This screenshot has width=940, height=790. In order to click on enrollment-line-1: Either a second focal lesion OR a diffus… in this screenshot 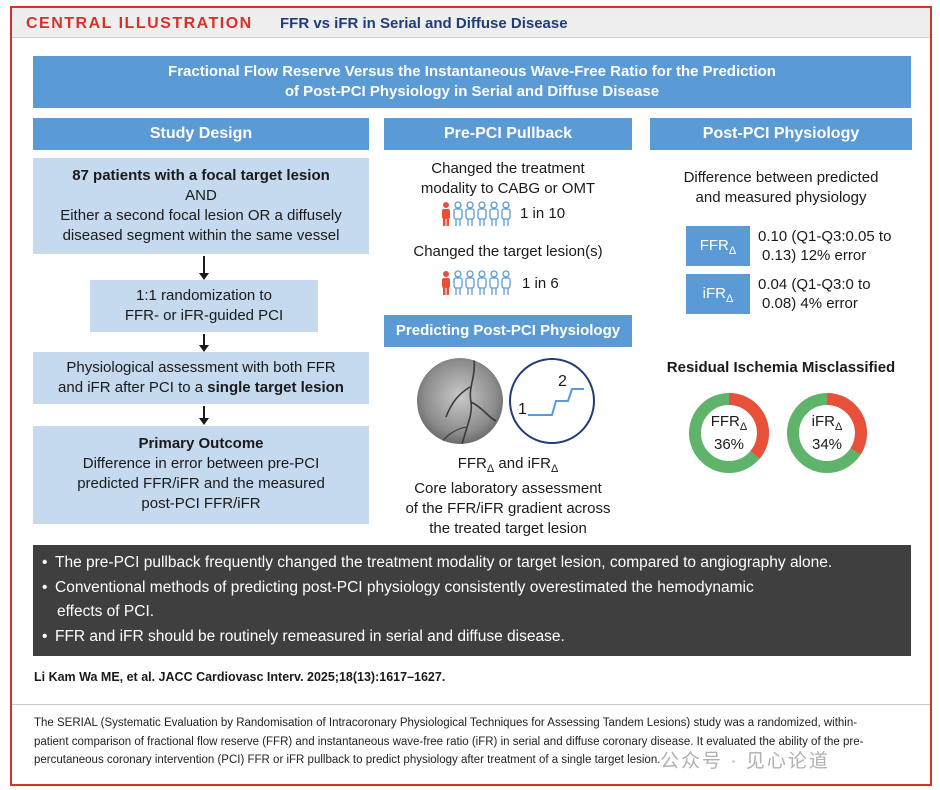, I will do `click(201, 215)`.